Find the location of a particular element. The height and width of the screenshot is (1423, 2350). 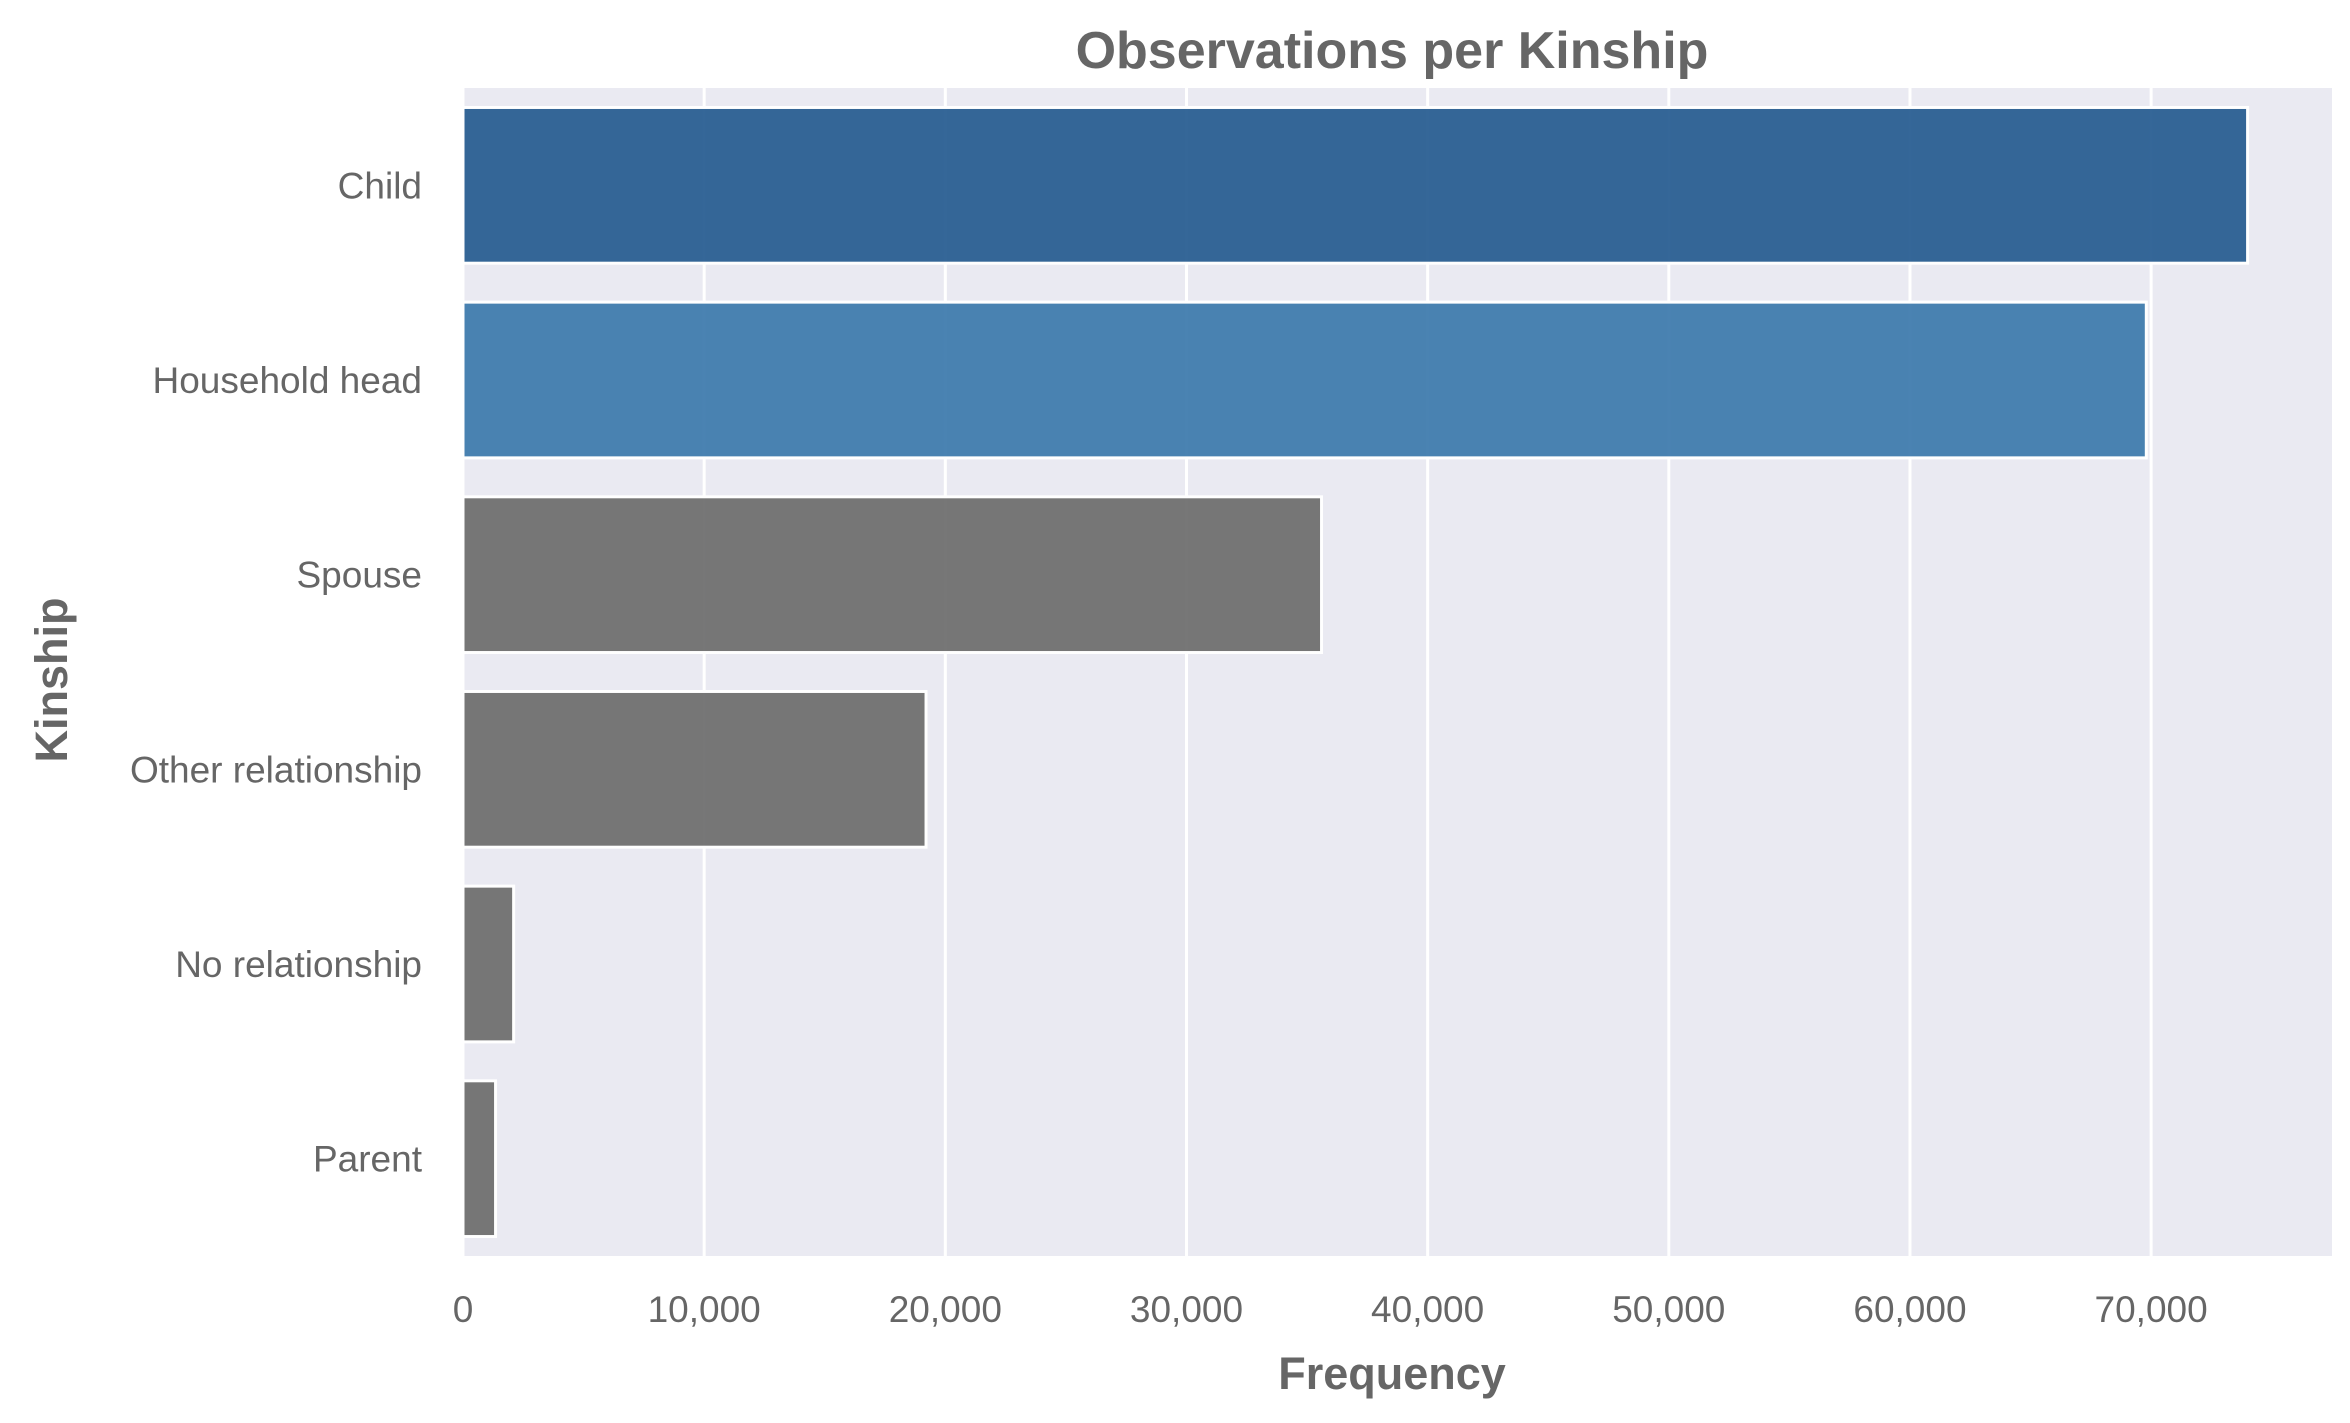

x-tick-label: 30,000 is located at coordinates (1186, 1309).